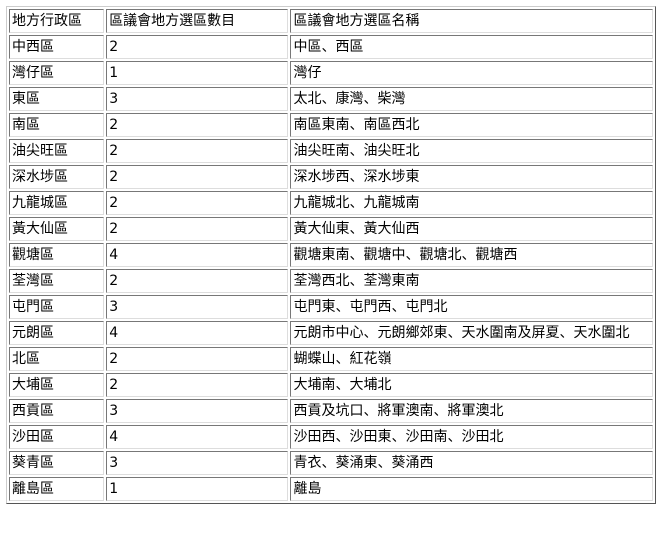  What do you see at coordinates (471, 229) in the screenshot?
I see `cell: 黃大仙東、黃大仙西` at bounding box center [471, 229].